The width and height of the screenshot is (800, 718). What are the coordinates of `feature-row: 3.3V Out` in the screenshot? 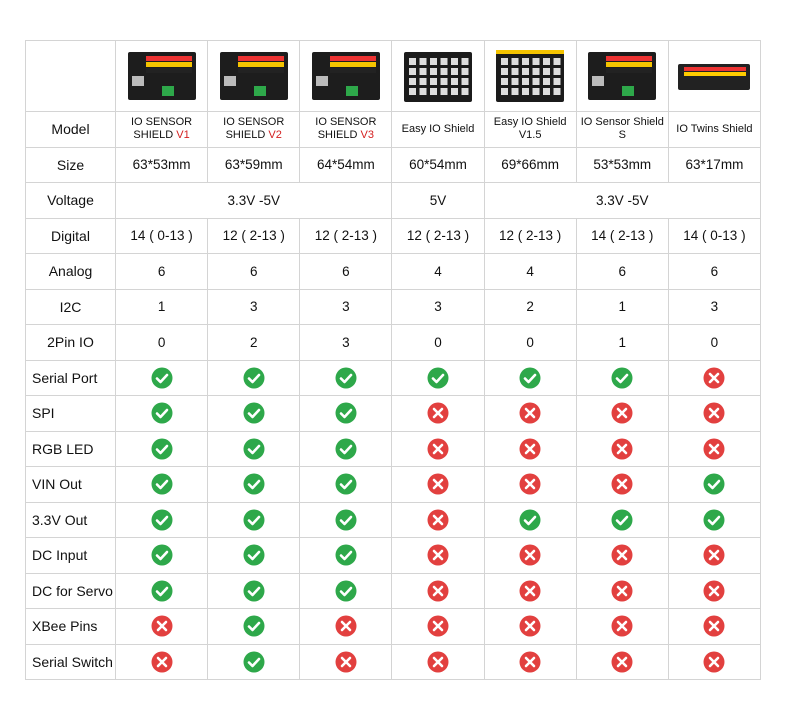 It's located at (393, 519).